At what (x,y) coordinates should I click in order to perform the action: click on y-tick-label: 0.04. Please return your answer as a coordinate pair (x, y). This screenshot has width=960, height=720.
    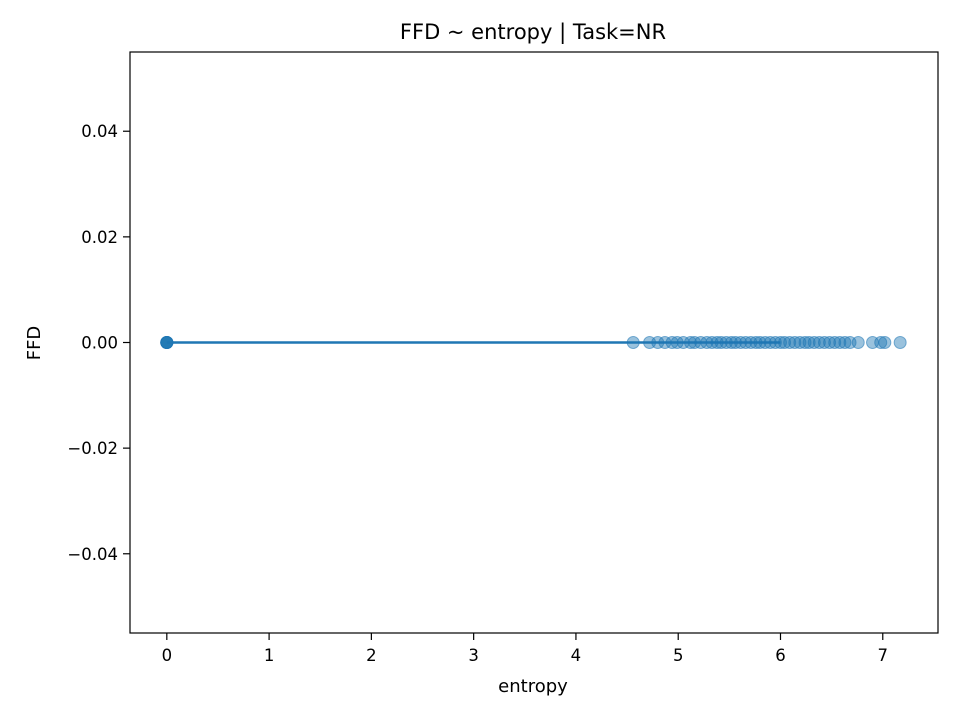
    Looking at the image, I should click on (99, 131).